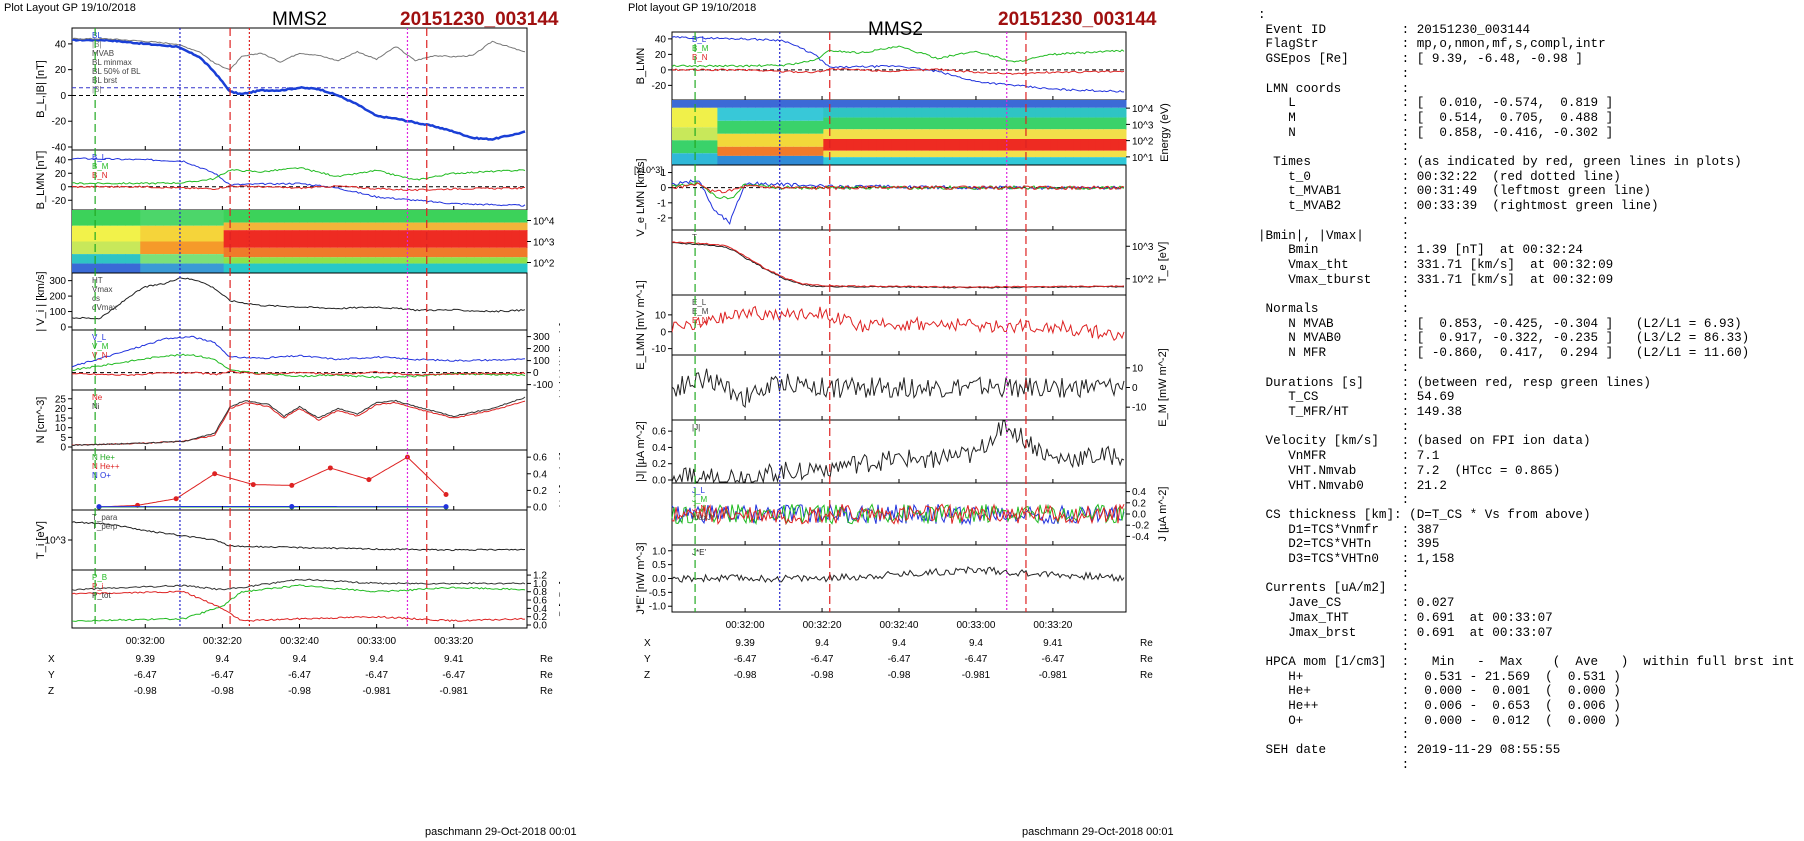 Image resolution: width=1804 pixels, height=841 pixels. What do you see at coordinates (1135, 388) in the screenshot?
I see `y-tick-label: 0` at bounding box center [1135, 388].